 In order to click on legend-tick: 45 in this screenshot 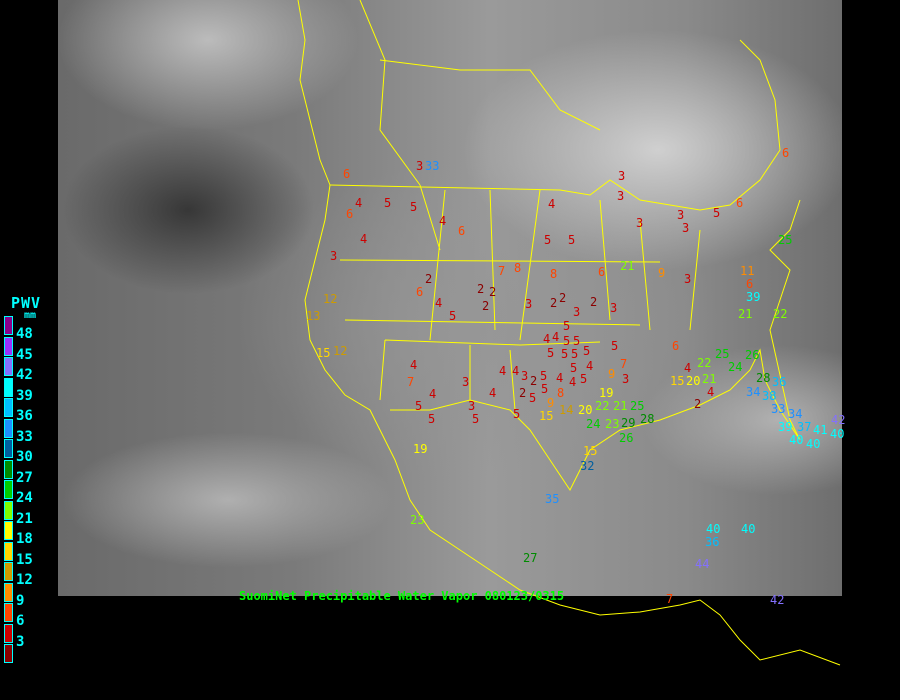, I will do `click(24, 354)`.